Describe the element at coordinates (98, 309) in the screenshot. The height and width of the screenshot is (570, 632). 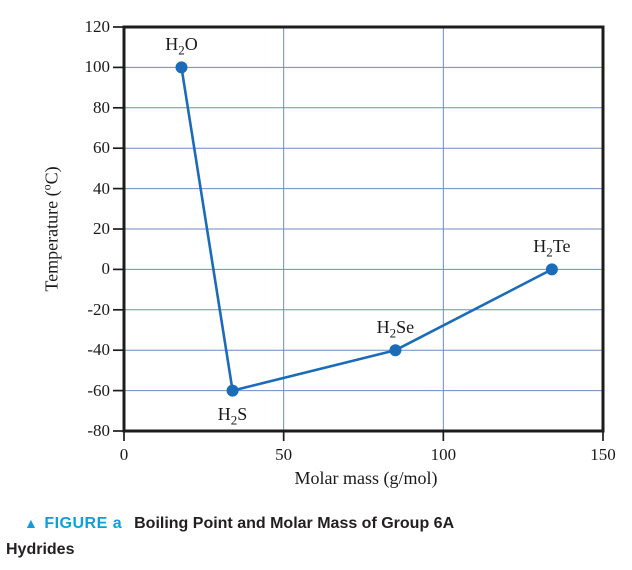
I see `y-tick-label: -20` at that location.